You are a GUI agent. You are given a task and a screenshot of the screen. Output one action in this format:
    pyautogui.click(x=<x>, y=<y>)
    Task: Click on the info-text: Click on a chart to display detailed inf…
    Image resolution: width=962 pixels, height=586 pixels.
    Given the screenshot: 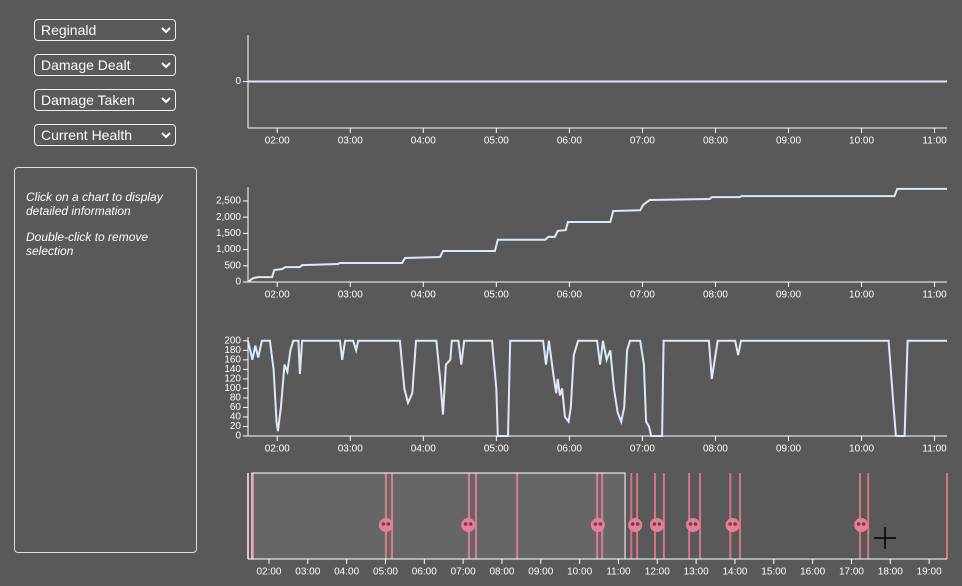 What is the action you would take?
    pyautogui.click(x=94, y=204)
    